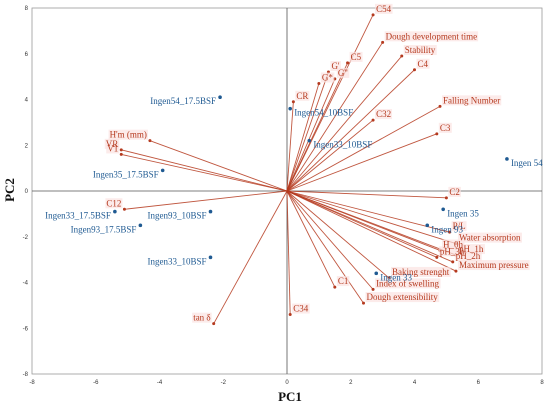 The image size is (550, 406). I want to click on loading-vector-ph-1h, so click(371, 223).